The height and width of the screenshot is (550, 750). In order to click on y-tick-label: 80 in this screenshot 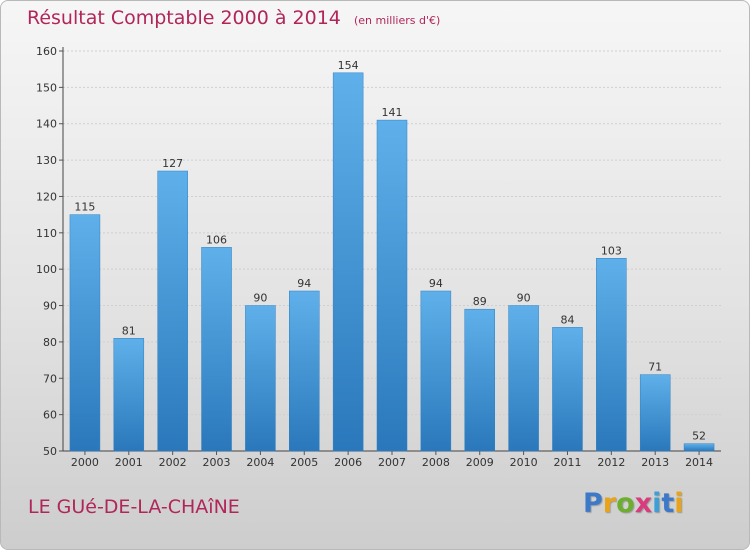, I will do `click(50, 342)`.